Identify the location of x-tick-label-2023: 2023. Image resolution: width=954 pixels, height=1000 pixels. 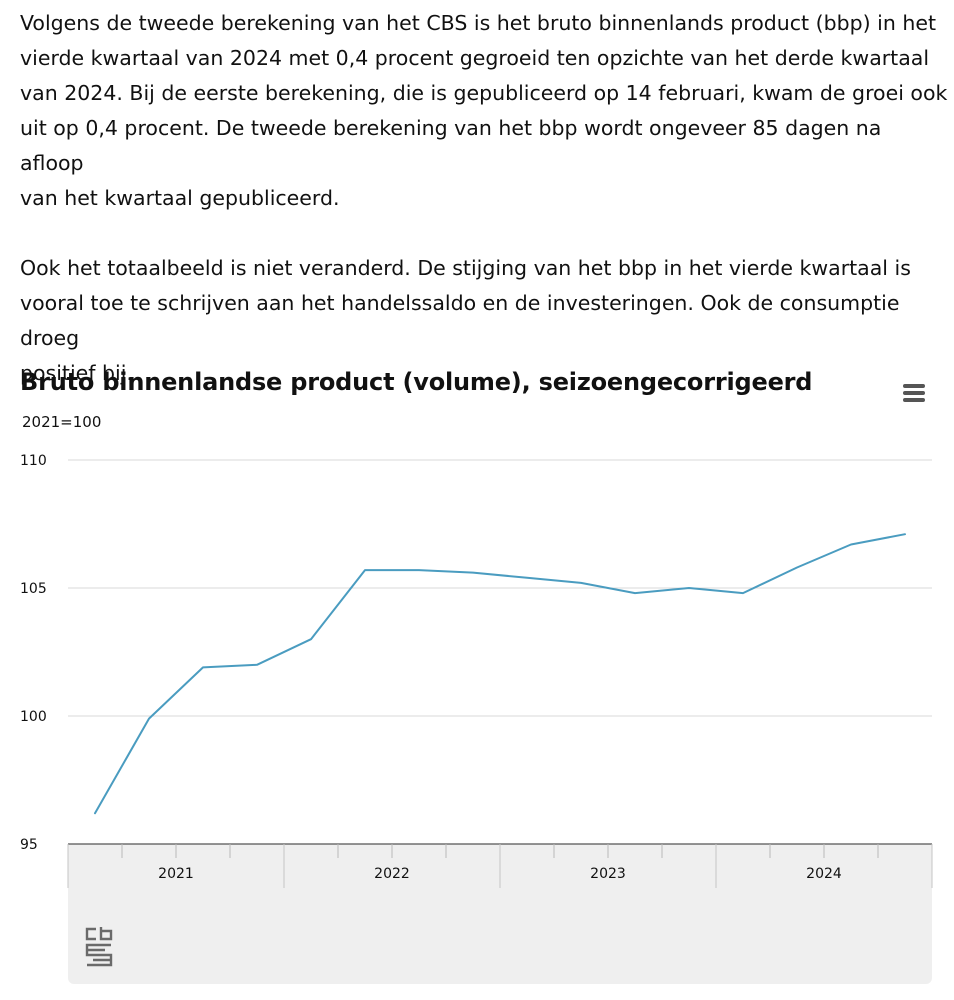
(608, 874).